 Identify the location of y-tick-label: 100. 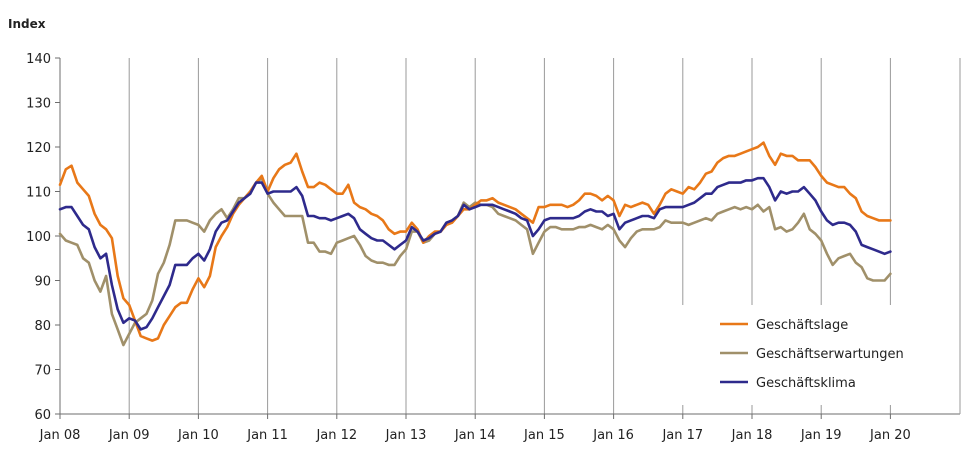
(38, 237).